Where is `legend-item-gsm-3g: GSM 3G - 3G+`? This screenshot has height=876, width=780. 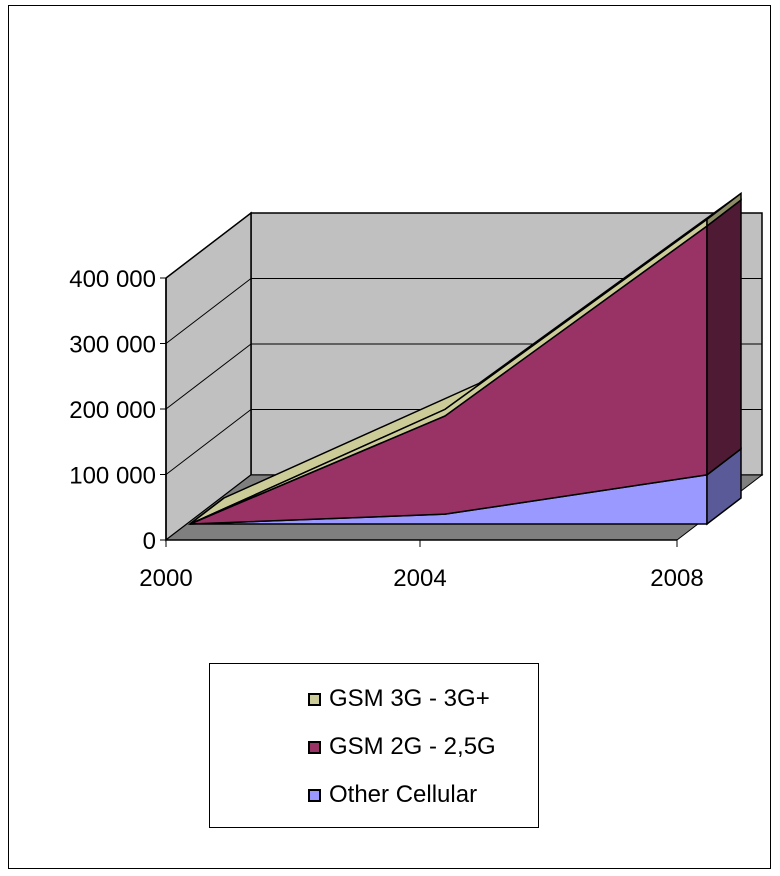 legend-item-gsm-3g: GSM 3G - 3G+ is located at coordinates (399, 699).